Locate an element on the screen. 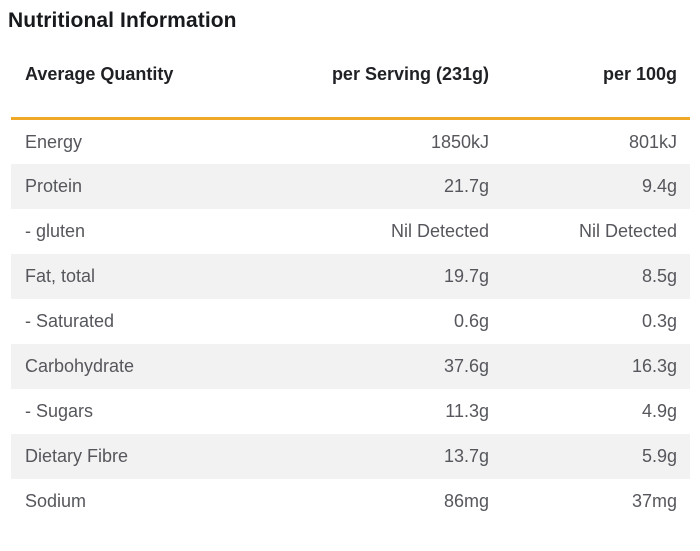 The height and width of the screenshot is (551, 700). value-per-serving: 13.7g is located at coordinates (466, 456).